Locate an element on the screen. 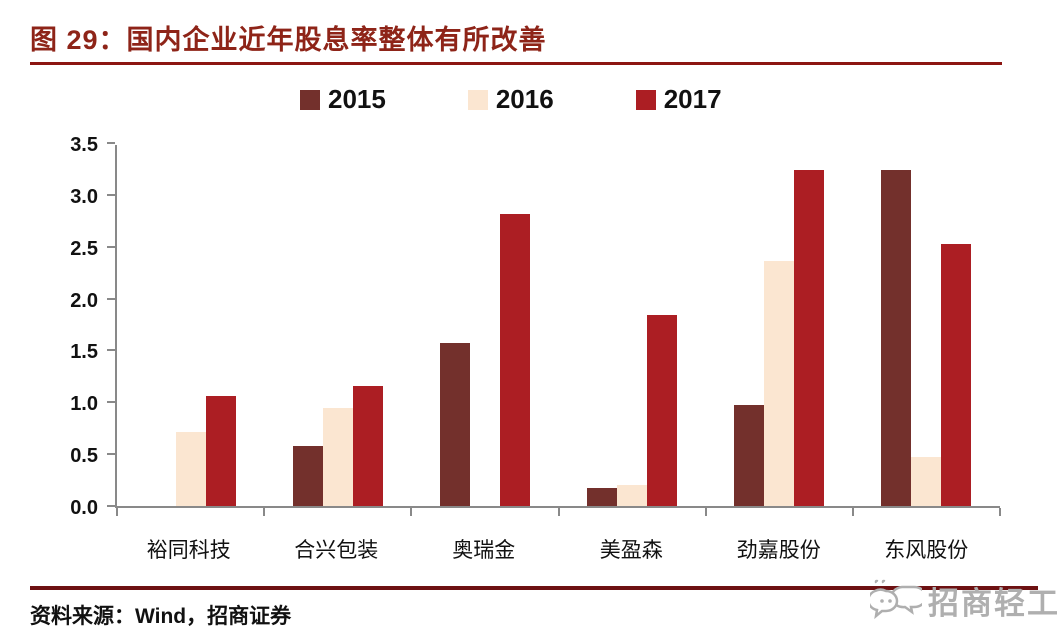  legend-swatch-2015 is located at coordinates (310, 99).